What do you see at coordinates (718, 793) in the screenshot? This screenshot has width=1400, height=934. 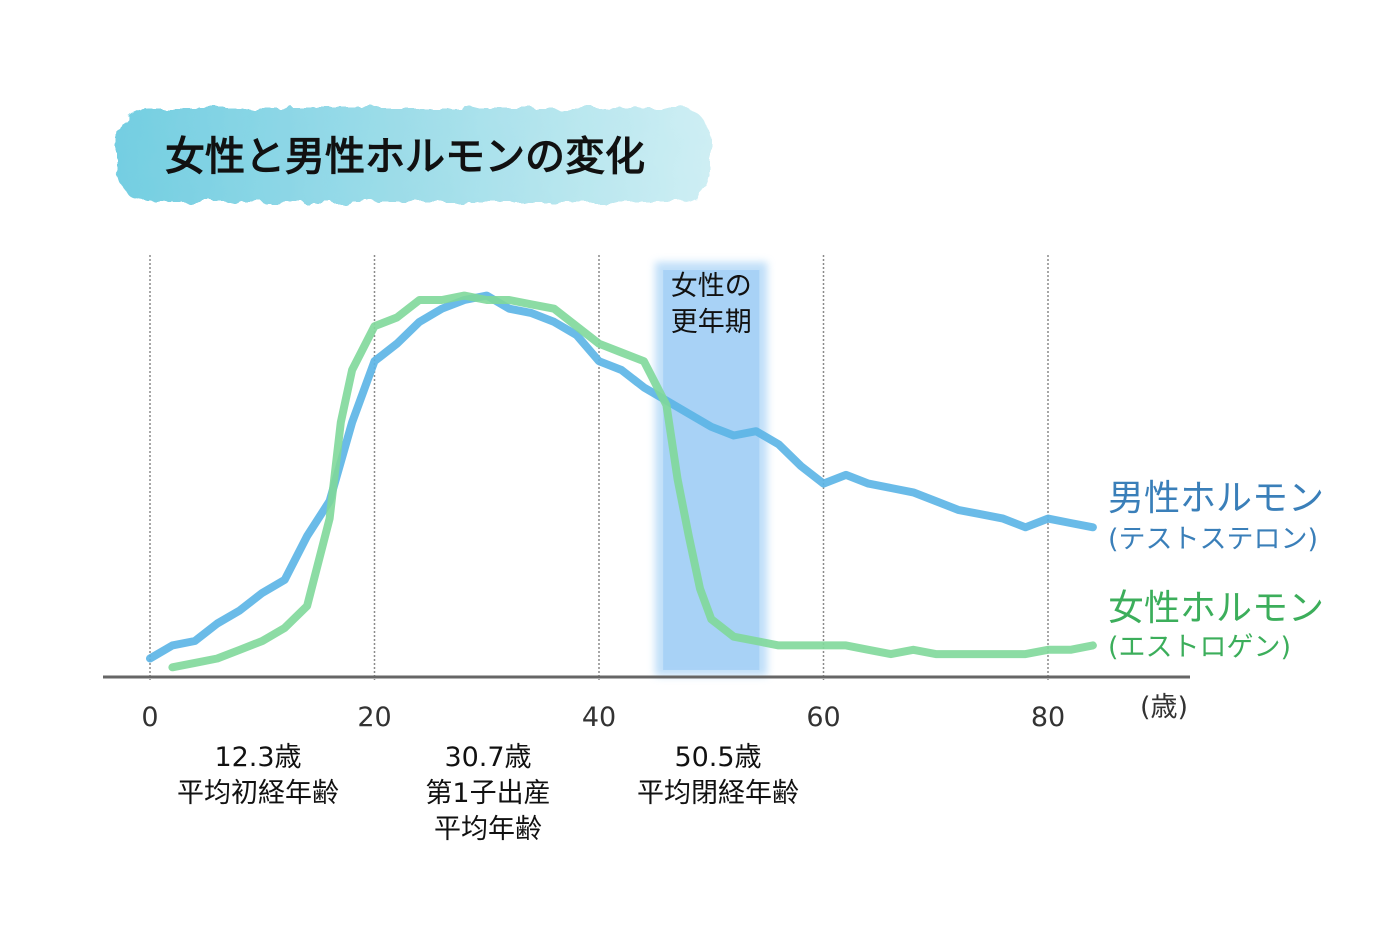 I see `annotation-line: 平均閉経年齢` at bounding box center [718, 793].